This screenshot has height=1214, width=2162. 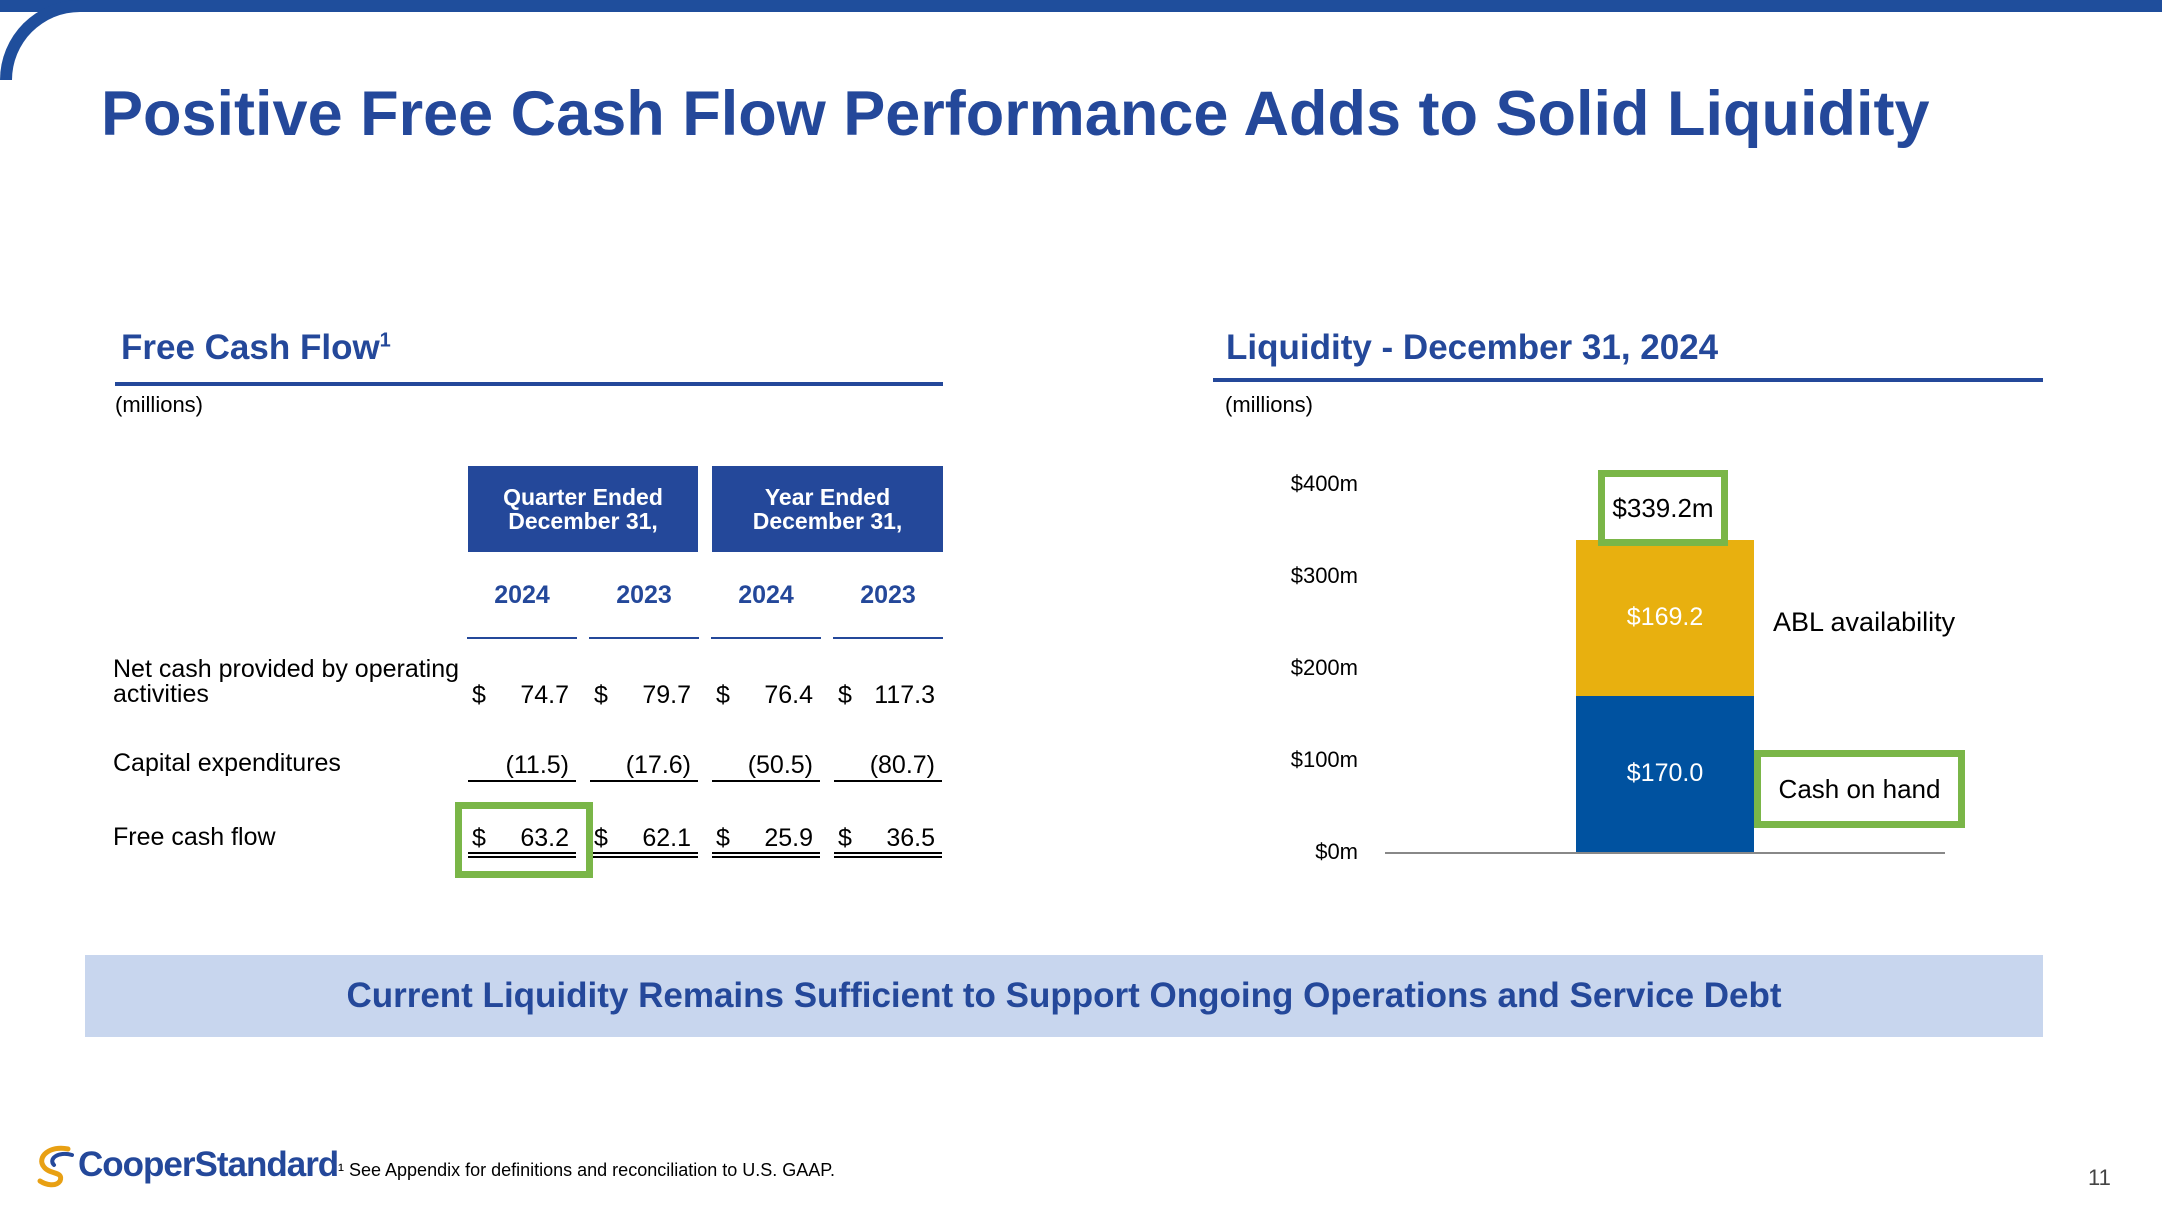 What do you see at coordinates (658, 765) in the screenshot?
I see `table-cell: (17.6)` at bounding box center [658, 765].